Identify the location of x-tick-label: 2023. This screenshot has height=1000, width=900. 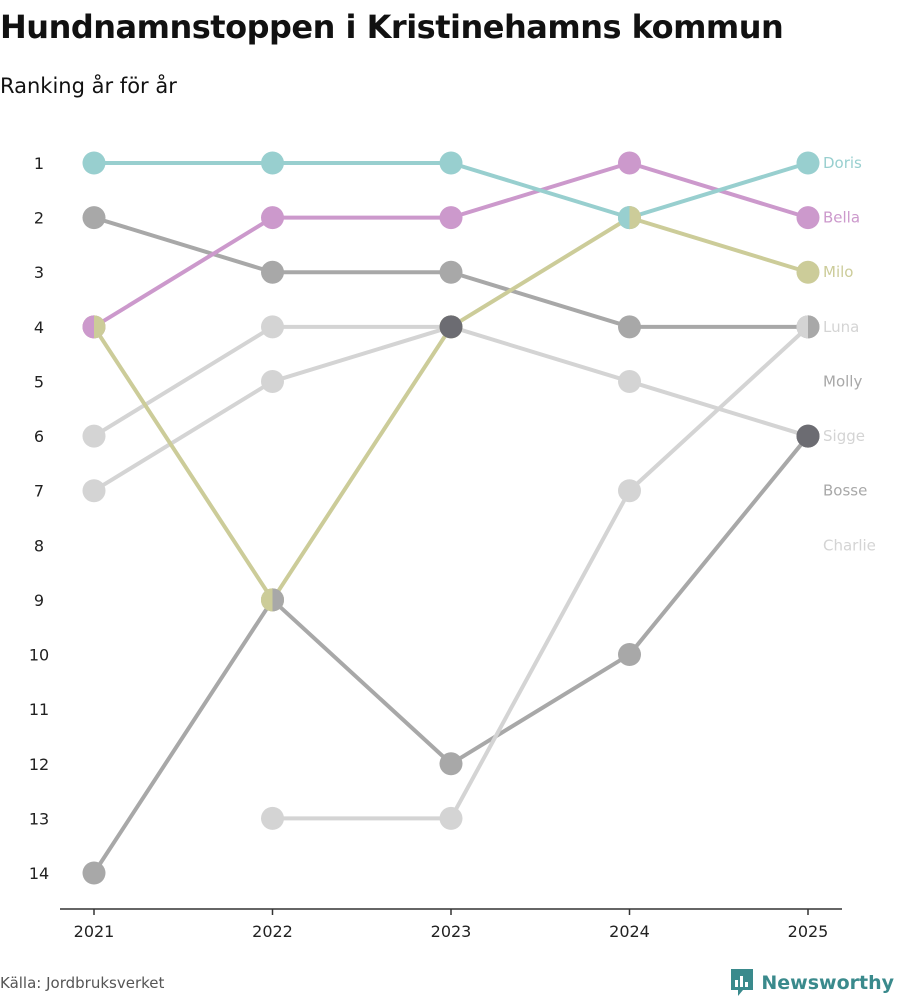
(451, 931).